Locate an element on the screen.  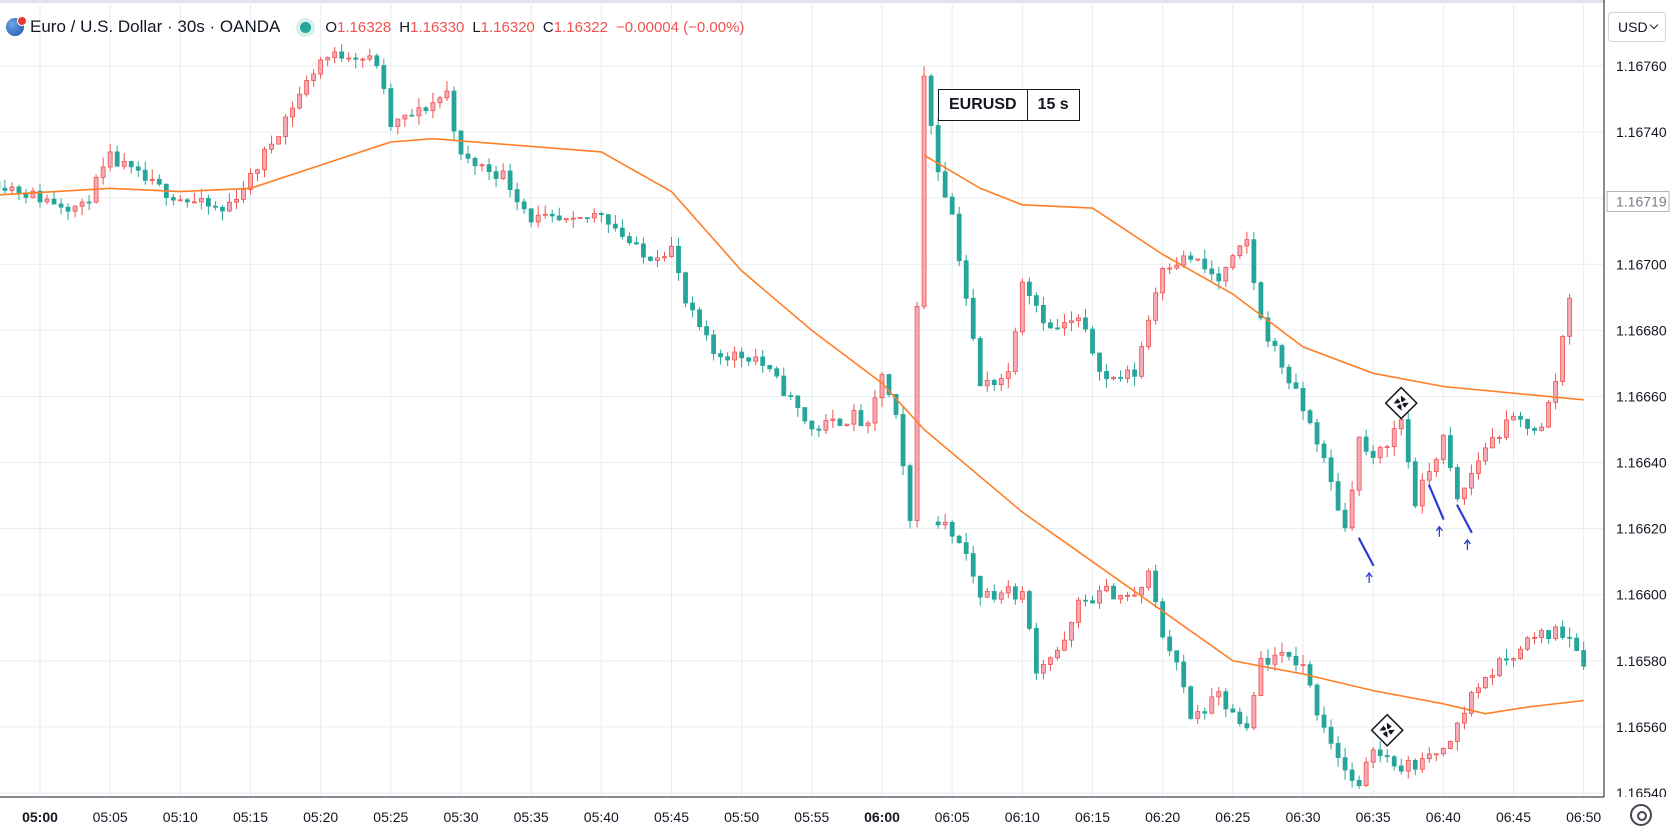
time-tick-label: 06:25 is located at coordinates (1232, 817).